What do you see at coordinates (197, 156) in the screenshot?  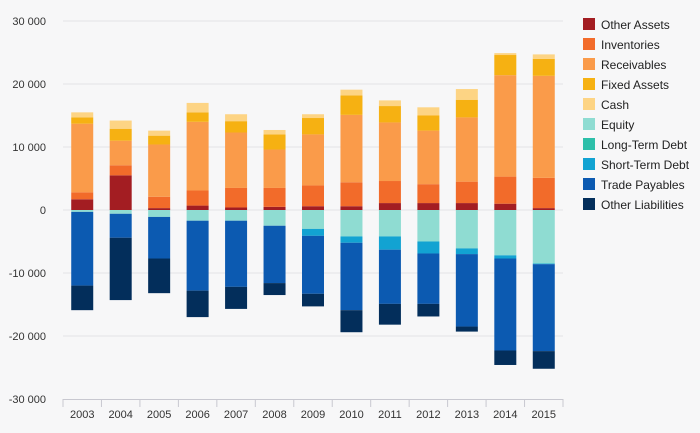 I see `bar-receivables-2006` at bounding box center [197, 156].